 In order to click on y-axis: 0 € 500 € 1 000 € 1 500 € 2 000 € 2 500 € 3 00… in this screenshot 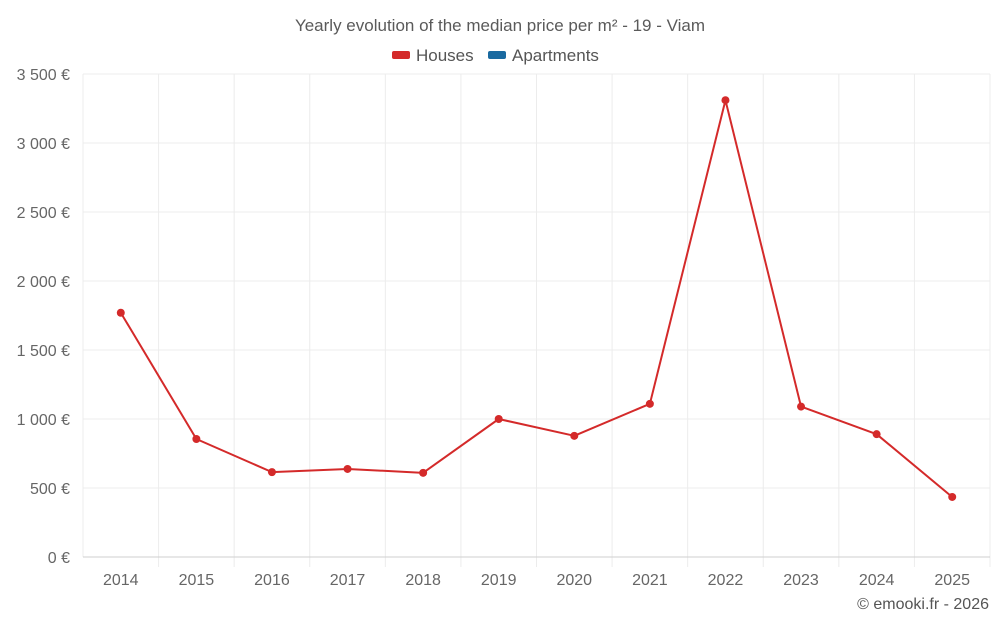, I will do `click(43, 317)`.